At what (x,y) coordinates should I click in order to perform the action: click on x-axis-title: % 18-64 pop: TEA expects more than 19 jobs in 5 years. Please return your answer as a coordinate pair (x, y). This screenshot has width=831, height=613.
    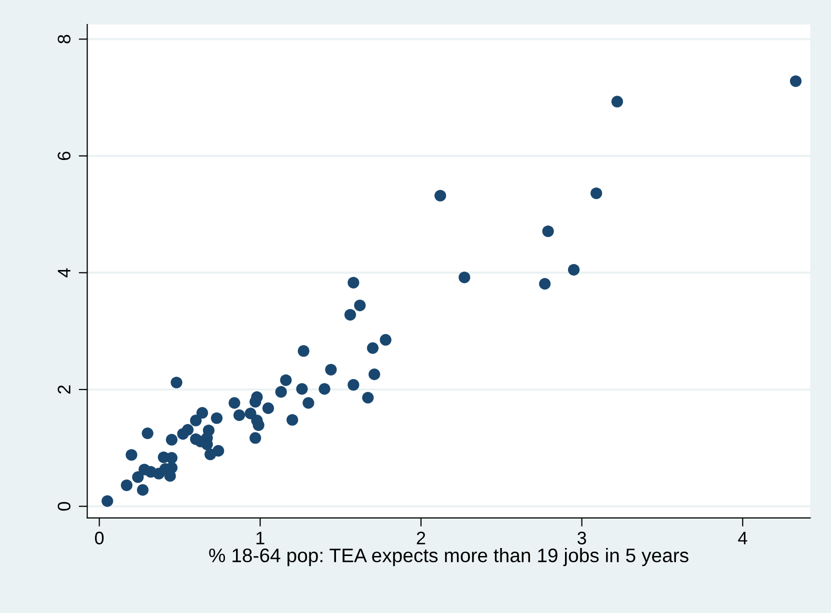
    Looking at the image, I should click on (448, 557).